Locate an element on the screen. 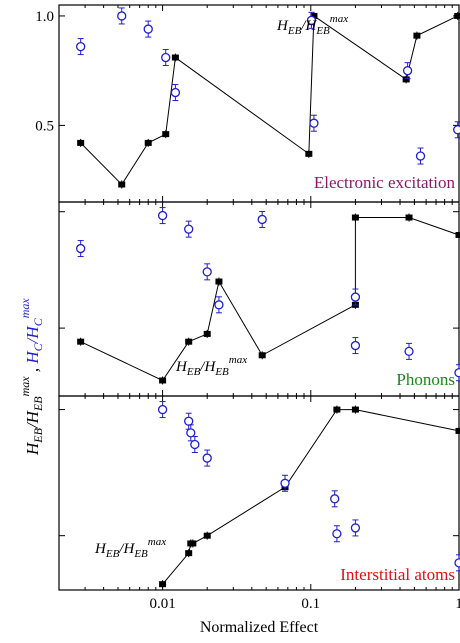 This screenshot has height=643, width=460. curve-label-eb: HEB/HEBmax is located at coordinates (130, 548).